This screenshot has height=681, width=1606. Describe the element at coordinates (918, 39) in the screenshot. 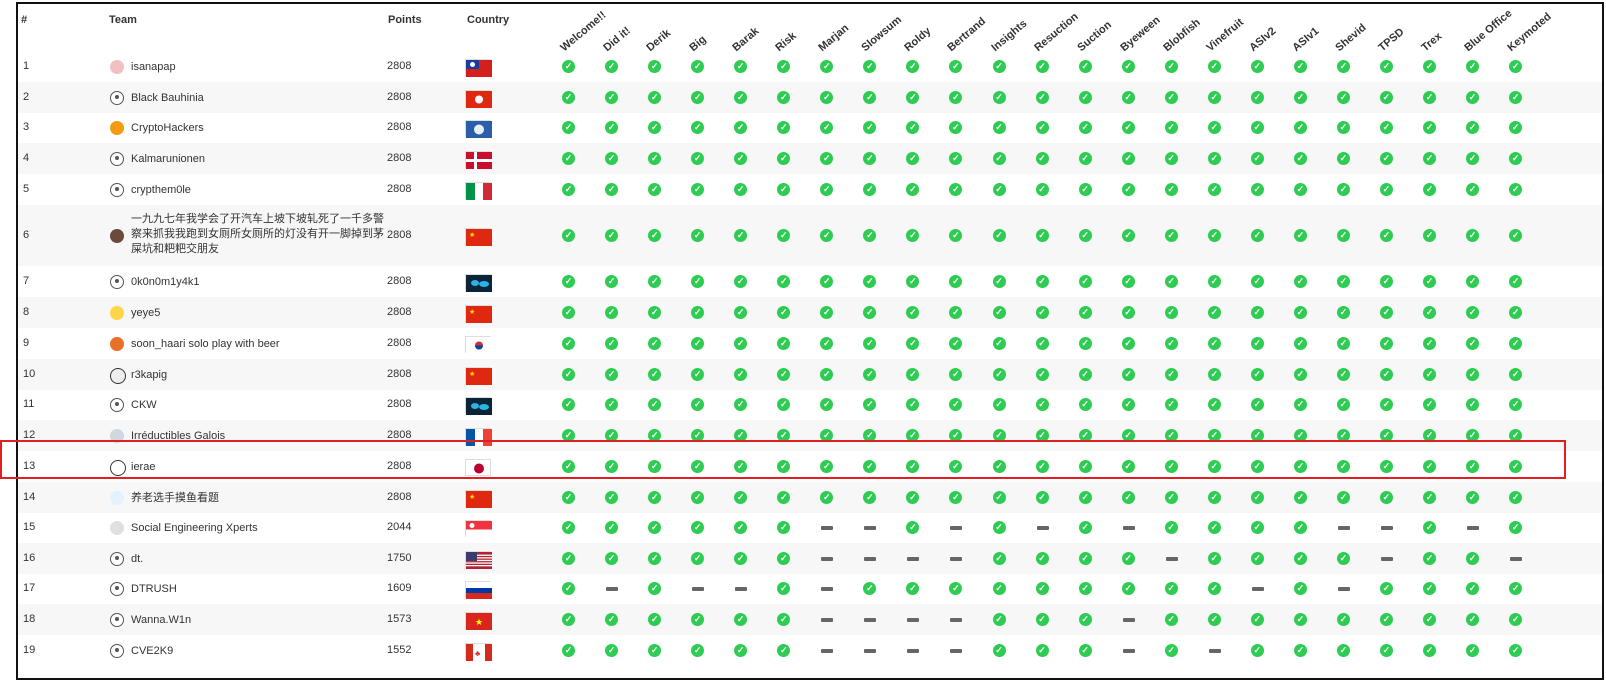

I see `challenge-header: Roldy` at that location.